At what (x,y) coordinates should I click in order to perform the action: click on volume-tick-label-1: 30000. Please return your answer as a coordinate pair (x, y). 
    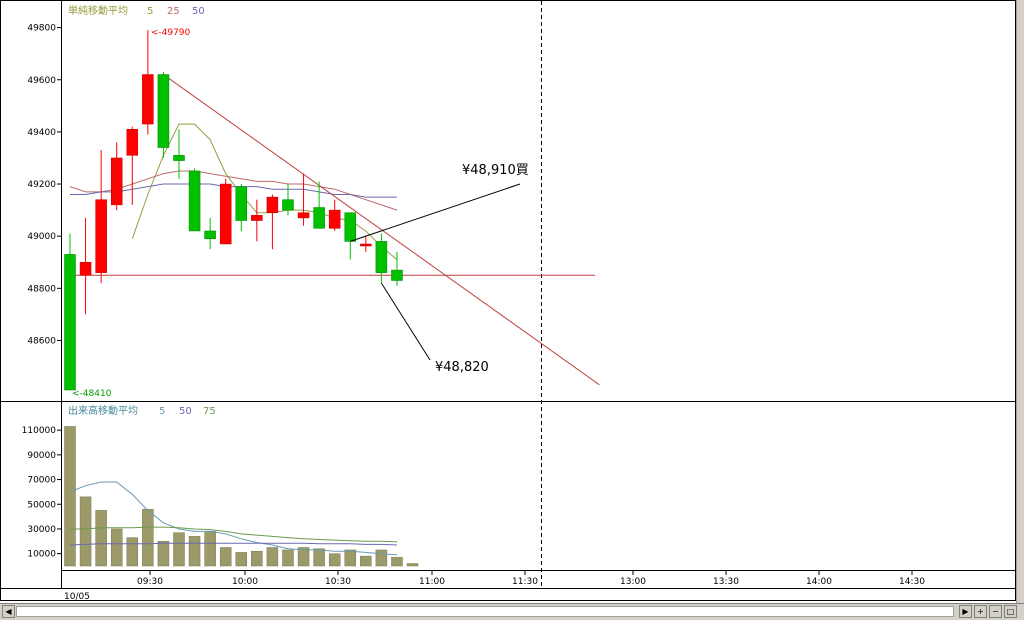
    Looking at the image, I should click on (41, 530).